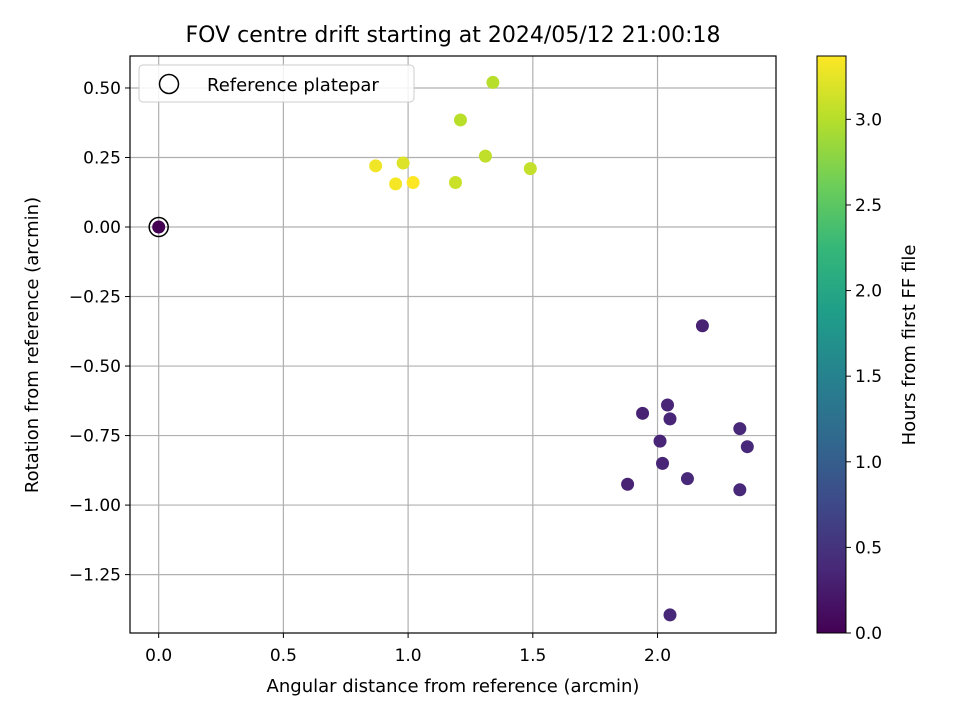 The image size is (960, 724). Describe the element at coordinates (95, 367) in the screenshot. I see `y-tick-label: −0.50` at that location.